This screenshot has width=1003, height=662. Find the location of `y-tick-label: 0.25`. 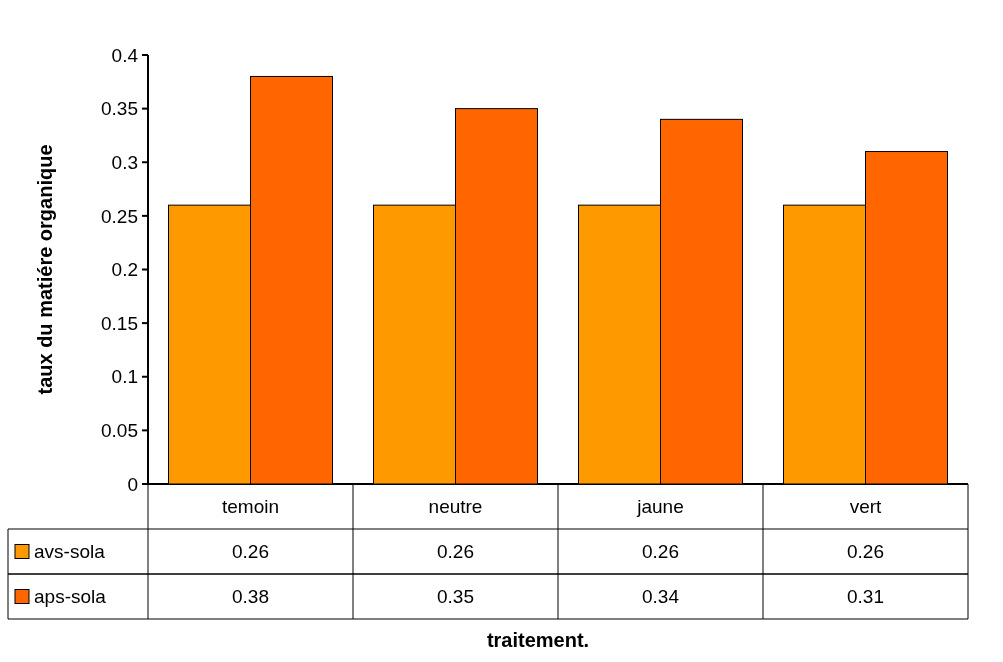

y-tick-label: 0.25 is located at coordinates (119, 216).